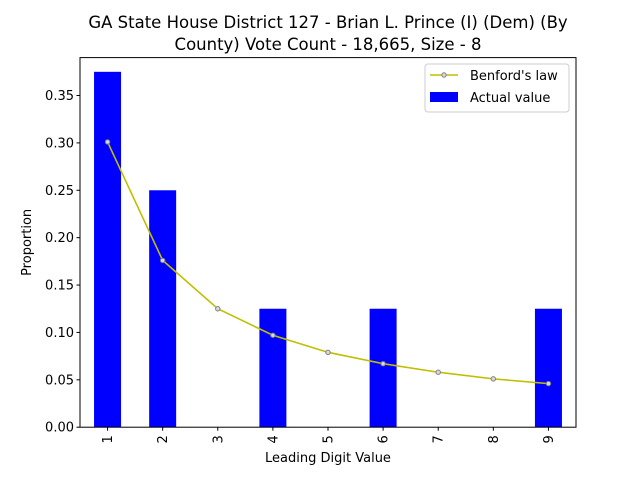  I want to click on x-tick-label: 7, so click(439, 439).